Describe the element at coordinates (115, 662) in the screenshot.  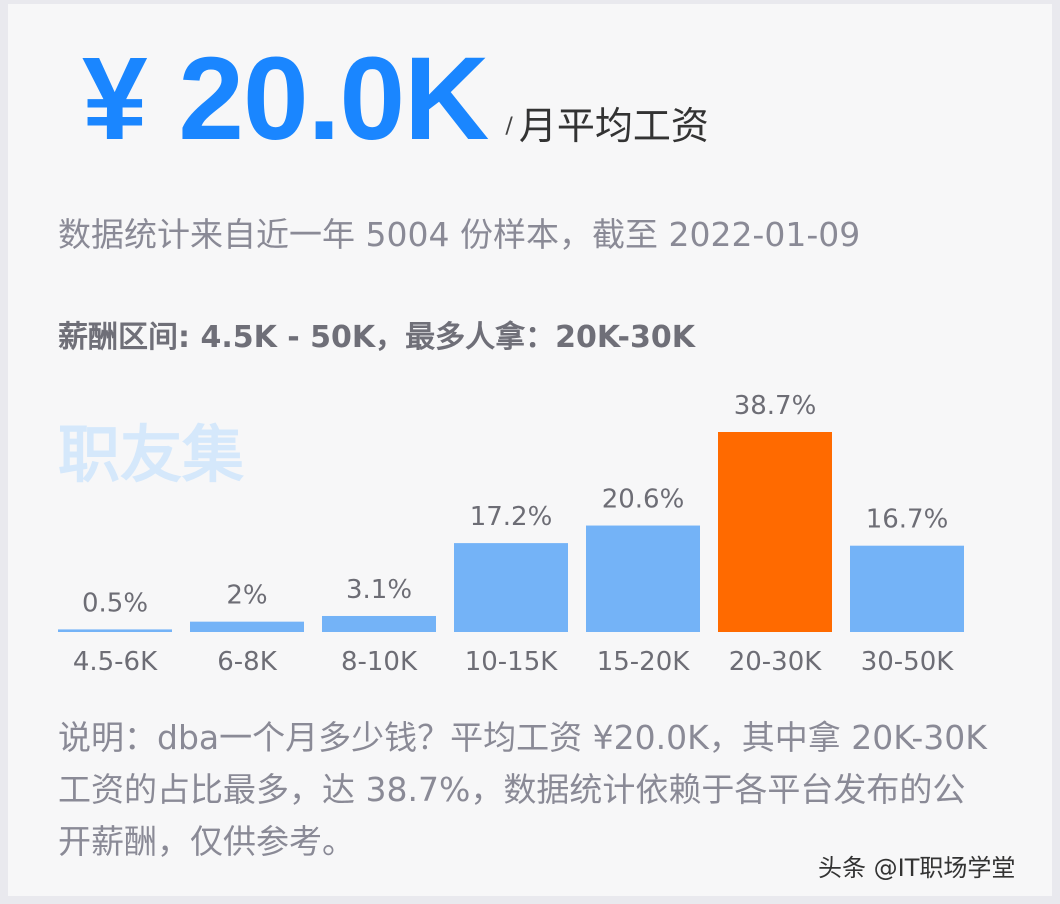
I see `x-tick-label: 4.5-6K` at that location.